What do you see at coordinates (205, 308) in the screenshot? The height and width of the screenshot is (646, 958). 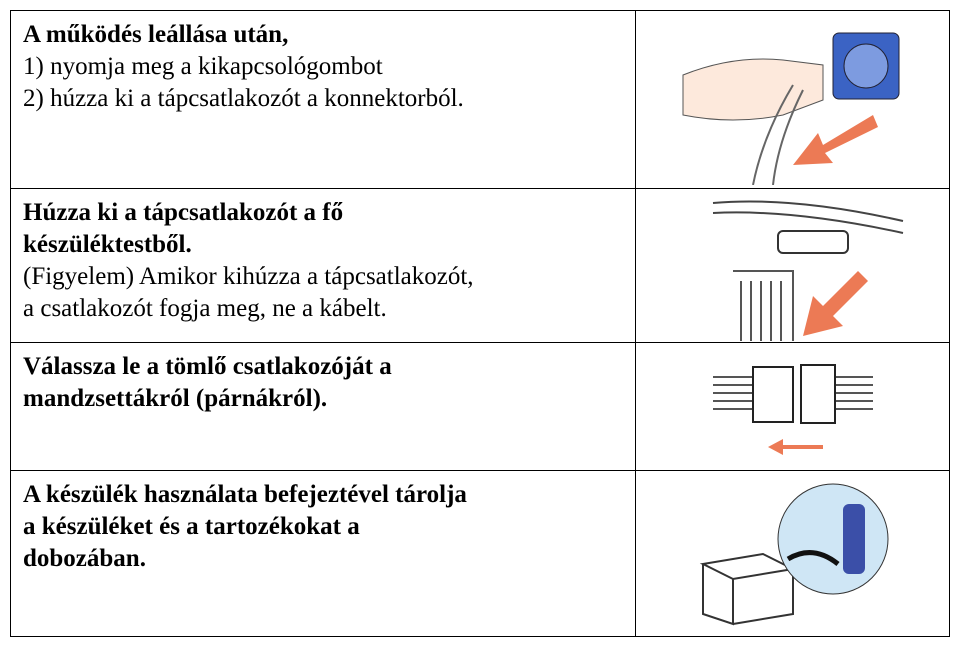 I see `text-line: a csatlakozót fogja meg, ne a kábelt.` at bounding box center [205, 308].